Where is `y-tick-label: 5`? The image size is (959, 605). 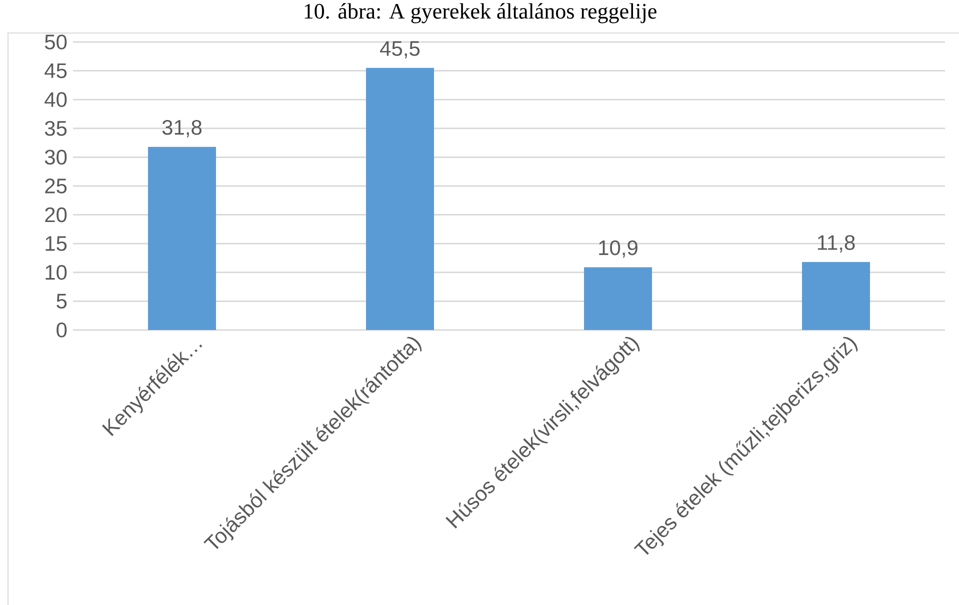
y-tick-label: 5 is located at coordinates (61, 301).